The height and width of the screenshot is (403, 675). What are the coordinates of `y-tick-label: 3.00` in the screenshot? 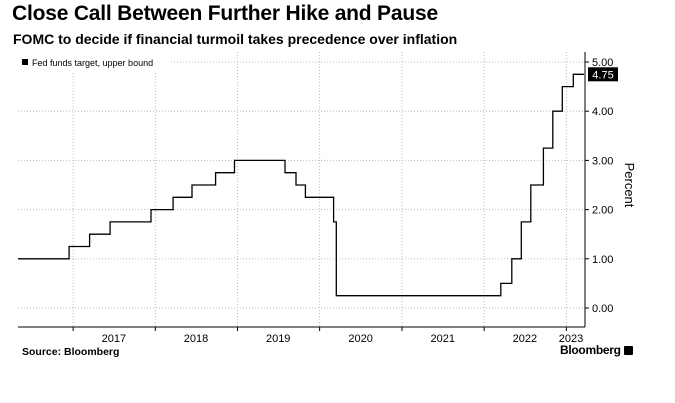 It's located at (602, 161).